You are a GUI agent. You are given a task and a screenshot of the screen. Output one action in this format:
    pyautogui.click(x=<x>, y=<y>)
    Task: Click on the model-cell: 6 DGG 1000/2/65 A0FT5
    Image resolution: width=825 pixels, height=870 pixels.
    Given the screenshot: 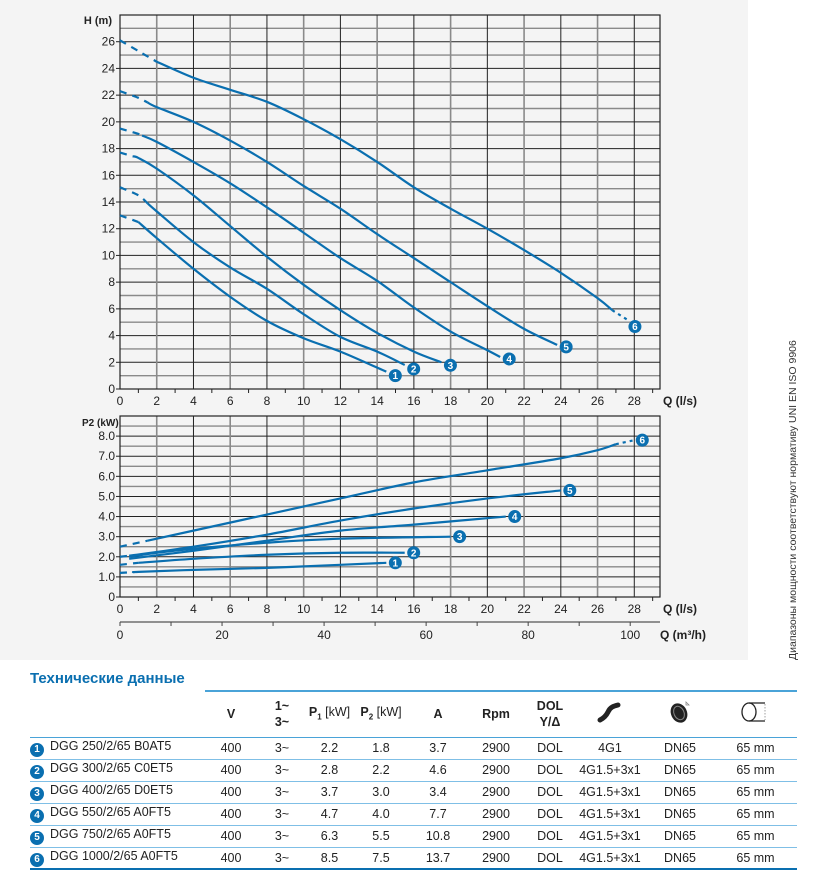 What is the action you would take?
    pyautogui.click(x=117, y=858)
    